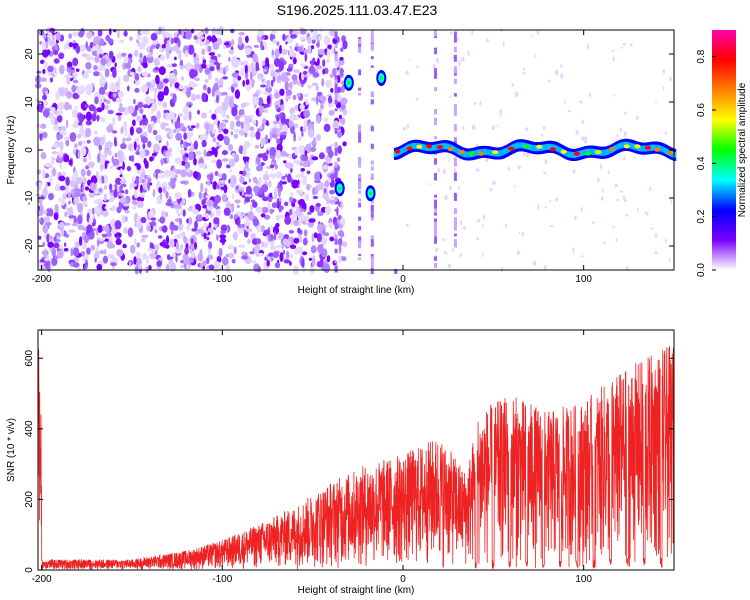 This screenshot has height=600, width=750. What do you see at coordinates (42, 279) in the screenshot?
I see `x-tick-label: -200` at bounding box center [42, 279].